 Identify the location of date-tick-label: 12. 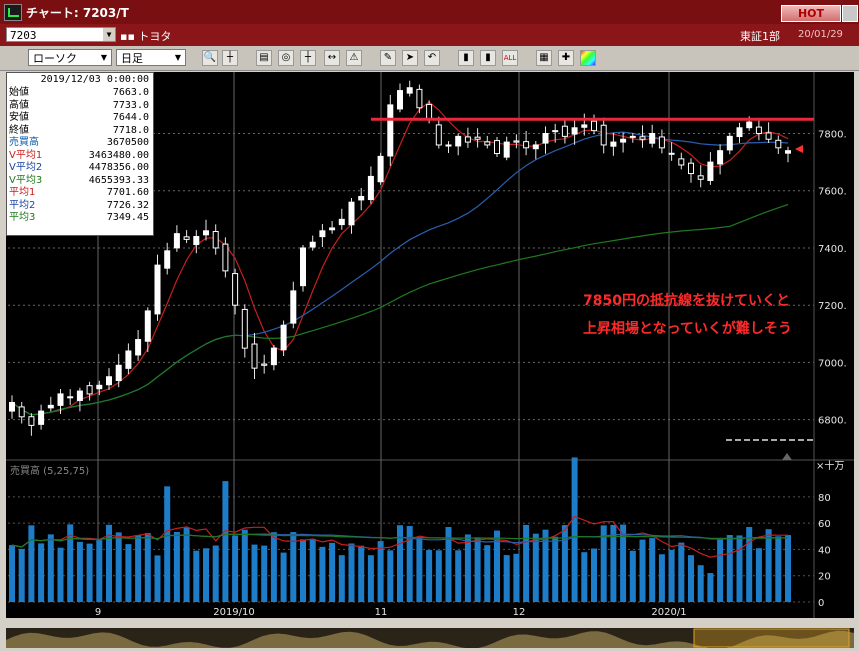
(519, 612).